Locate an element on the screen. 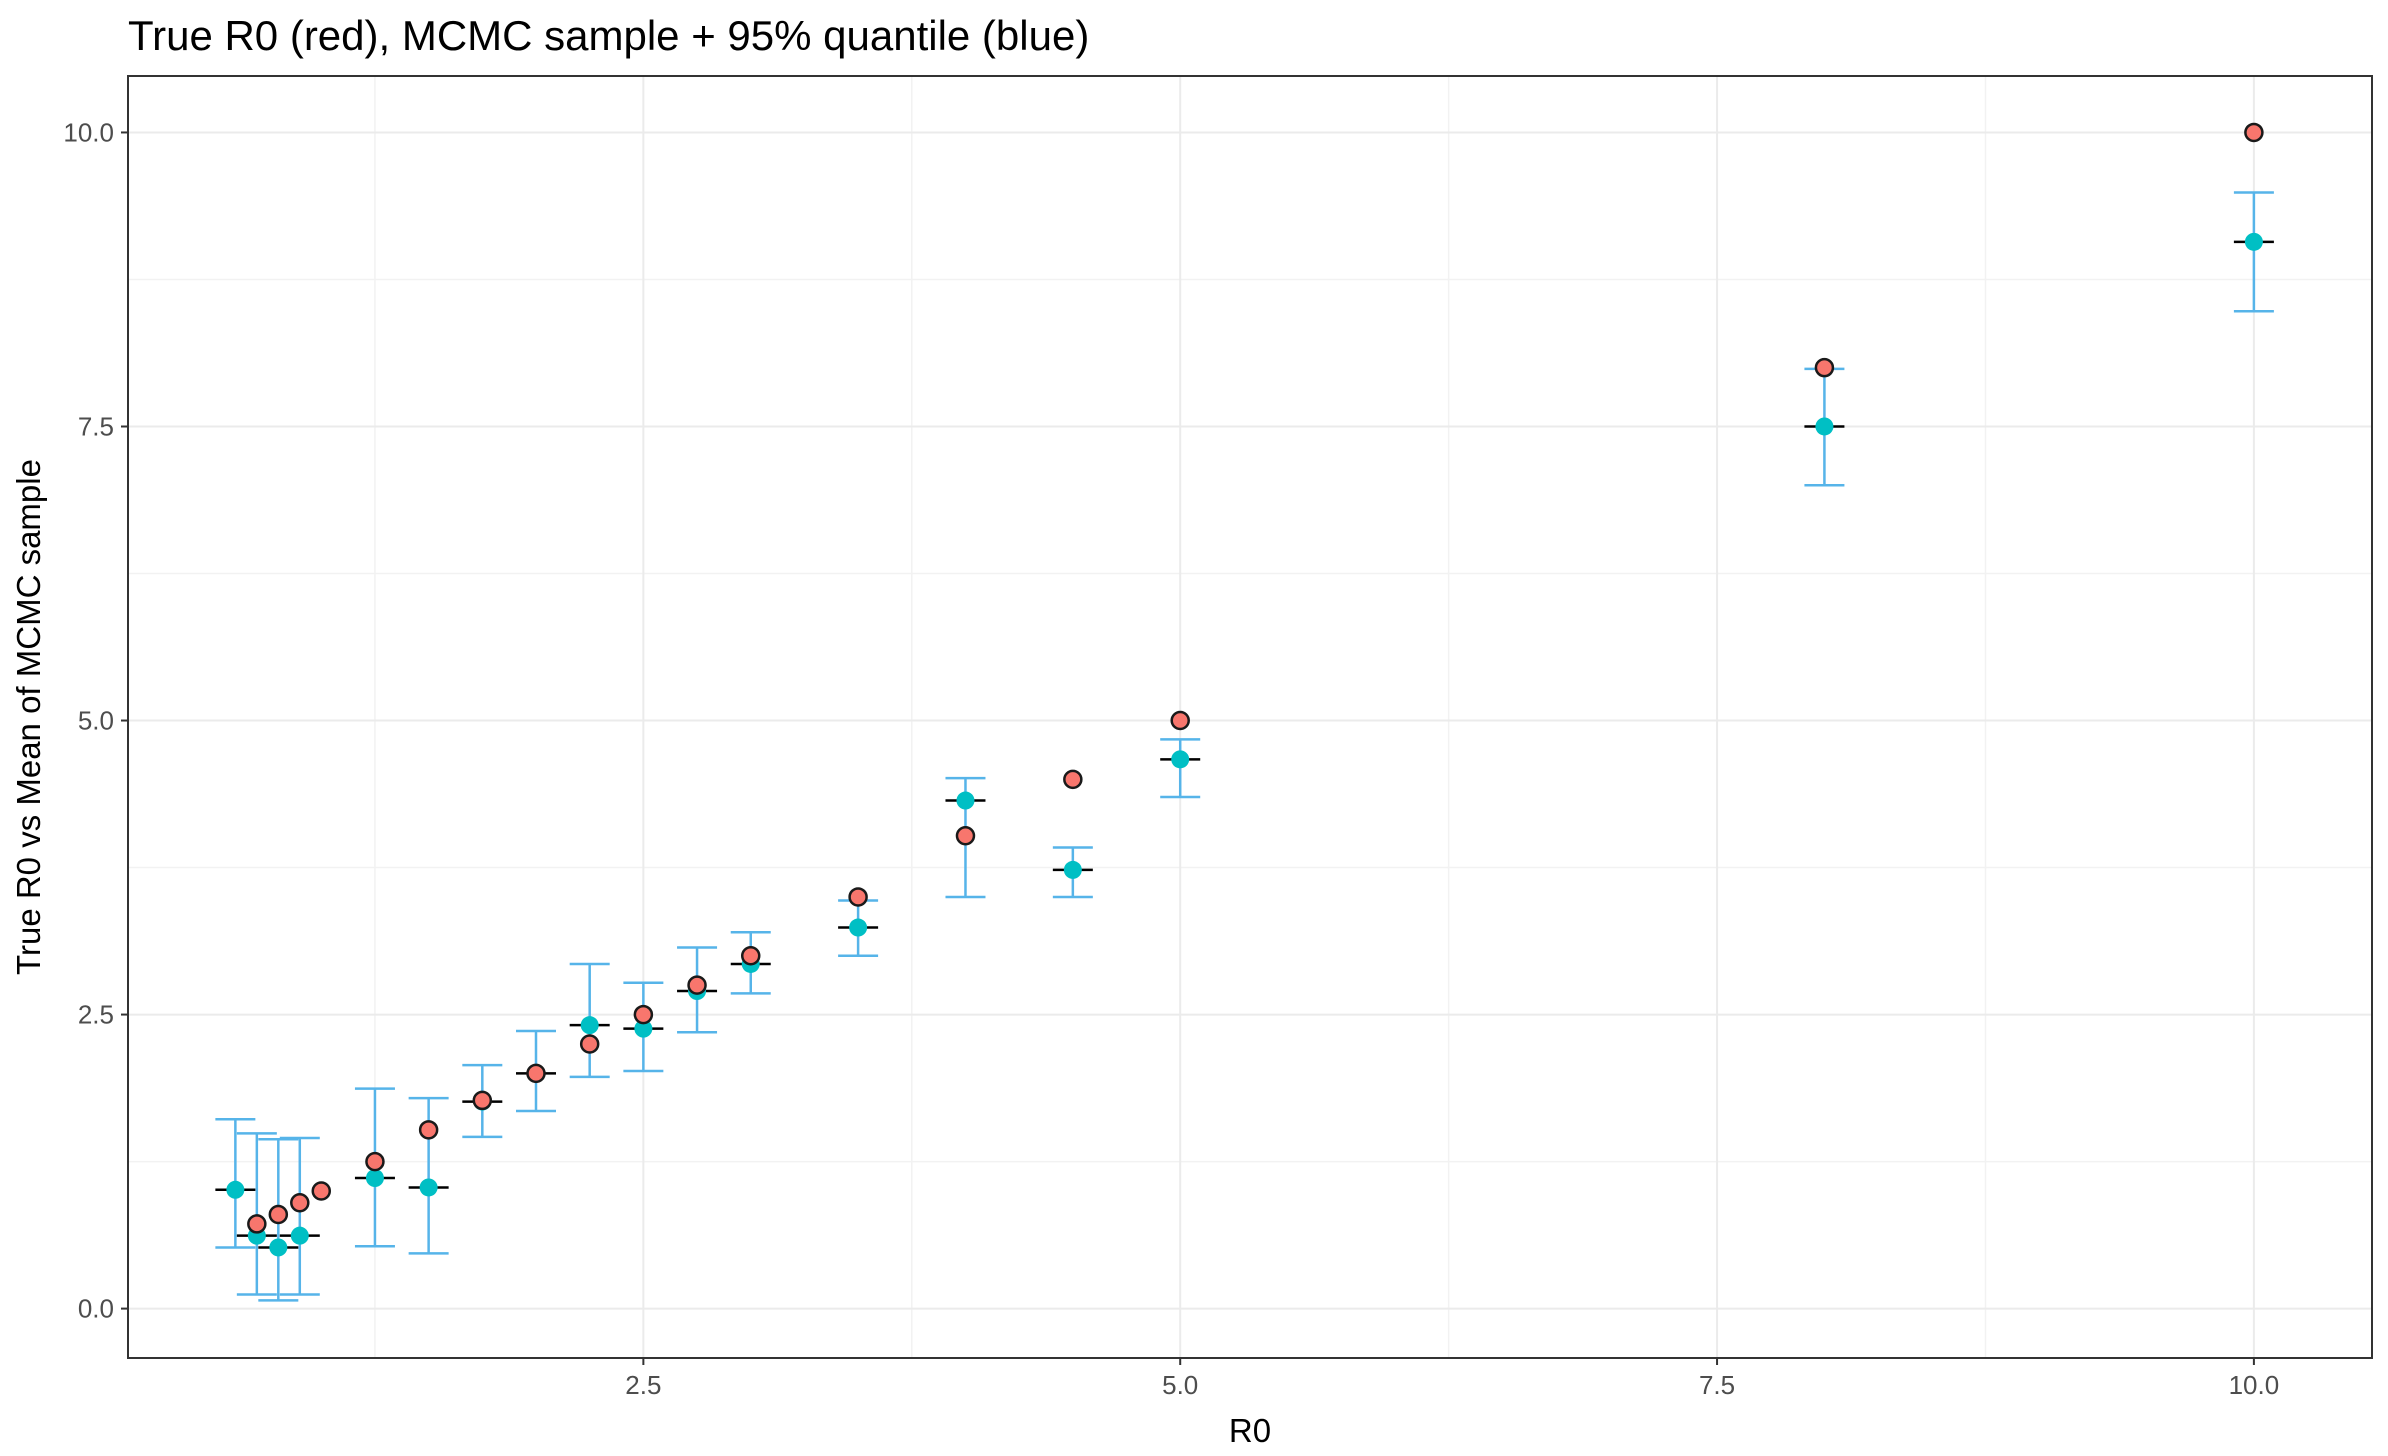  y-axis: 0.0 2.5 5.0 7.5 10.0 is located at coordinates (95, 720).